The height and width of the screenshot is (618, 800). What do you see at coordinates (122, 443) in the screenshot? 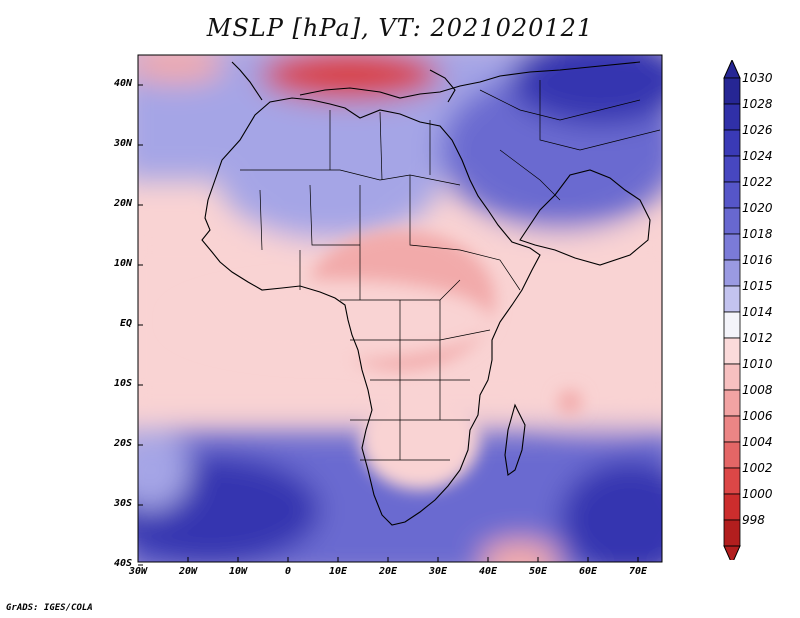
I see `lat-label: 20S` at bounding box center [122, 443].